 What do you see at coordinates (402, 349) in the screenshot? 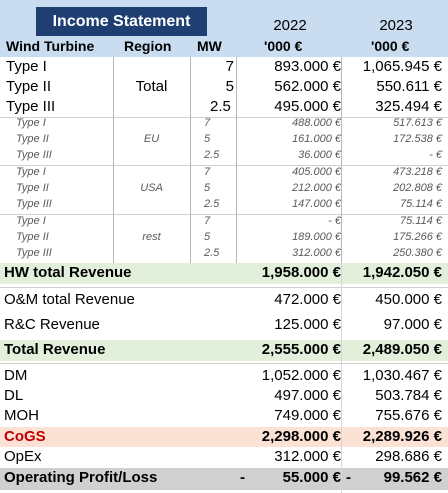
I see `value-2023: 2,489.050 €` at bounding box center [402, 349].